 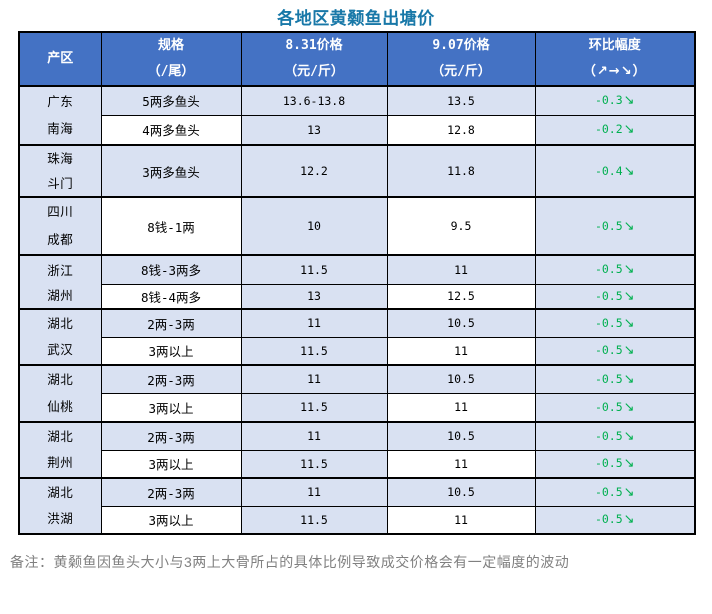 What do you see at coordinates (615, 59) in the screenshot?
I see `header-change: 环比幅度 （↗→↘）` at bounding box center [615, 59].